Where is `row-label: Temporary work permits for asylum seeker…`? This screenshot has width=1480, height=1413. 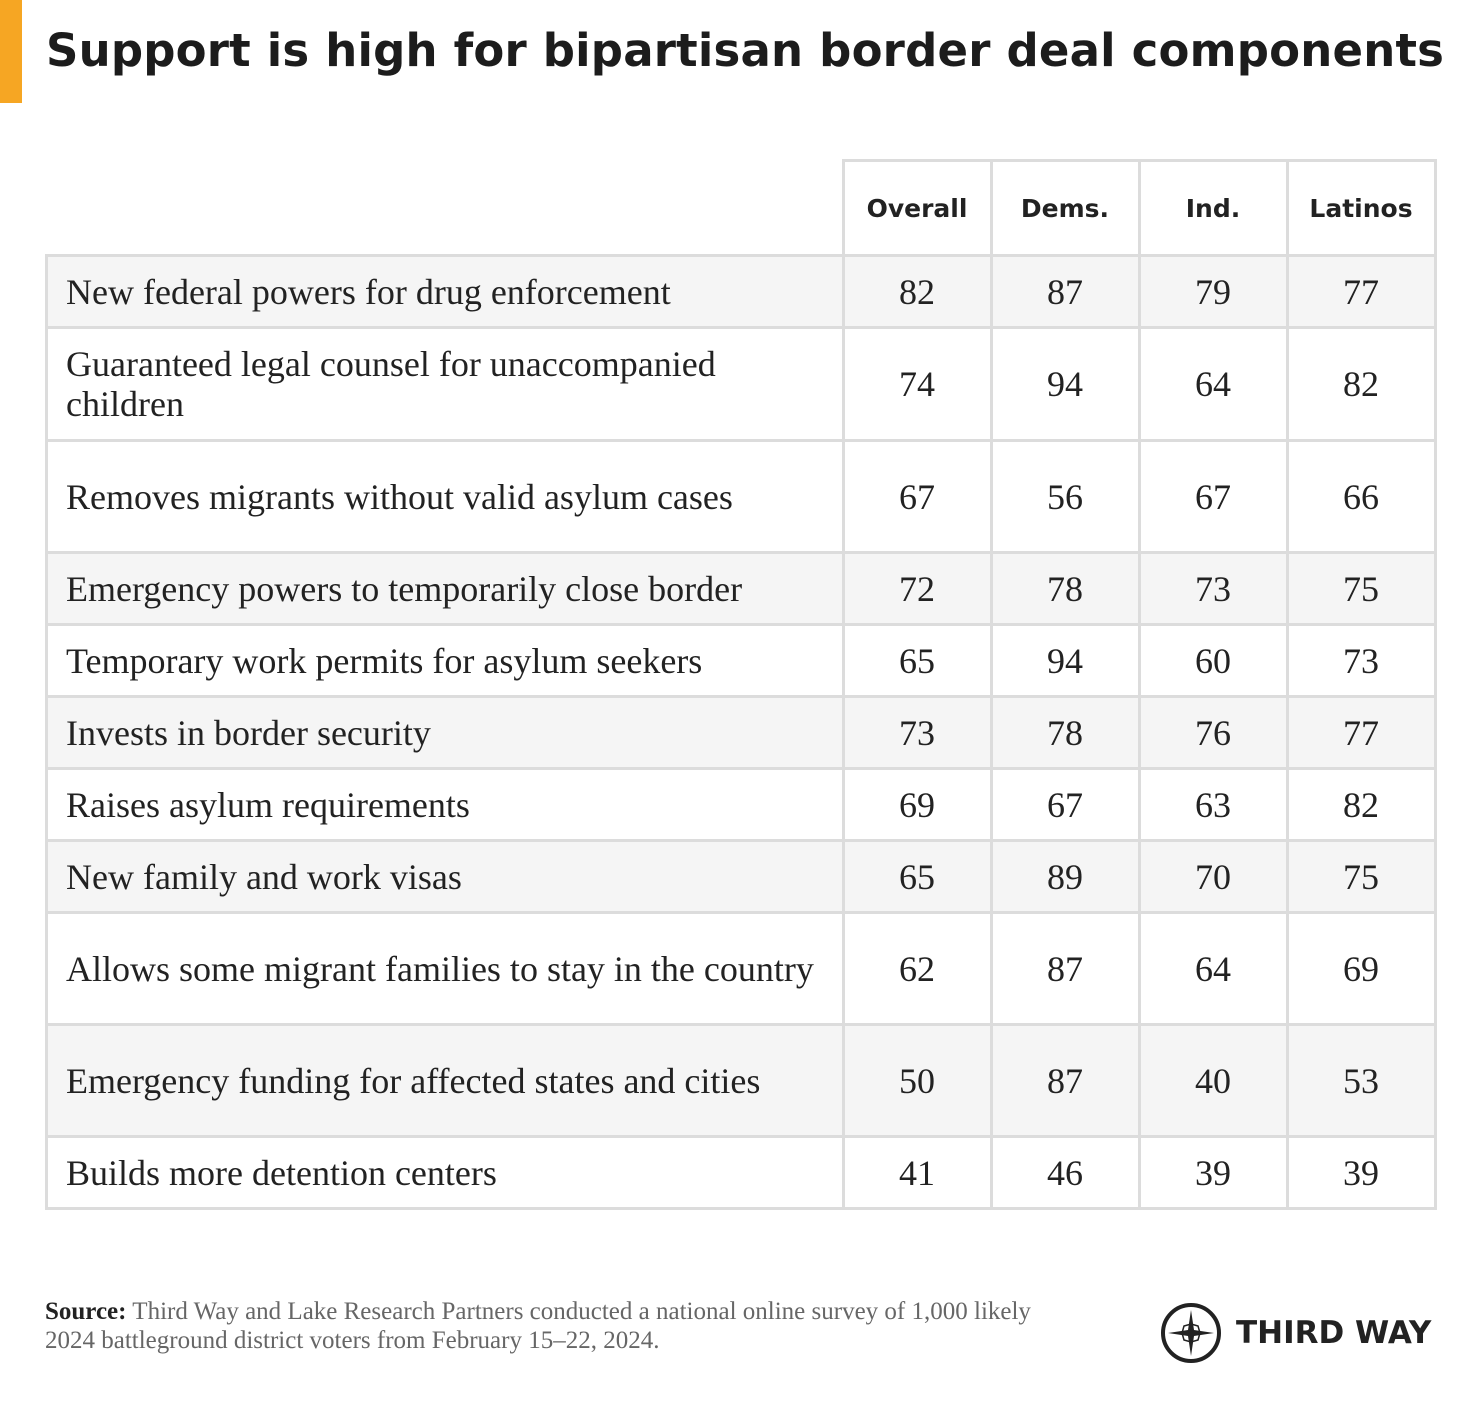 row-label: Temporary work permits for asylum seeker… is located at coordinates (445, 660).